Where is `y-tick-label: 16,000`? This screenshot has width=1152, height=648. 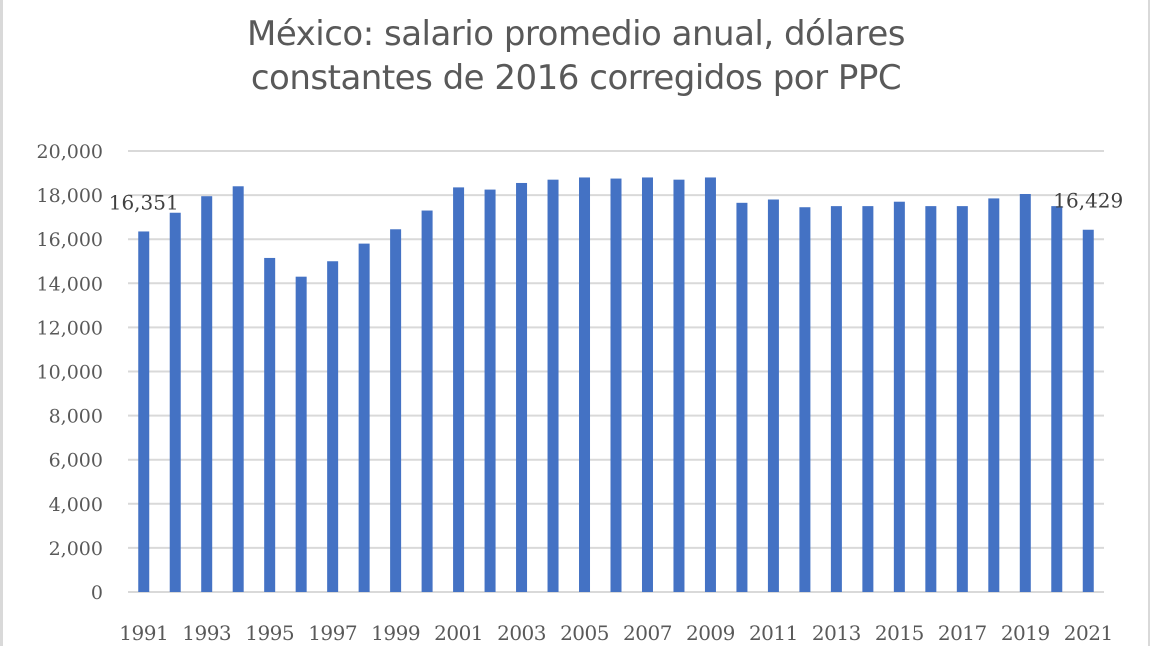
y-tick-label: 16,000 is located at coordinates (70, 240).